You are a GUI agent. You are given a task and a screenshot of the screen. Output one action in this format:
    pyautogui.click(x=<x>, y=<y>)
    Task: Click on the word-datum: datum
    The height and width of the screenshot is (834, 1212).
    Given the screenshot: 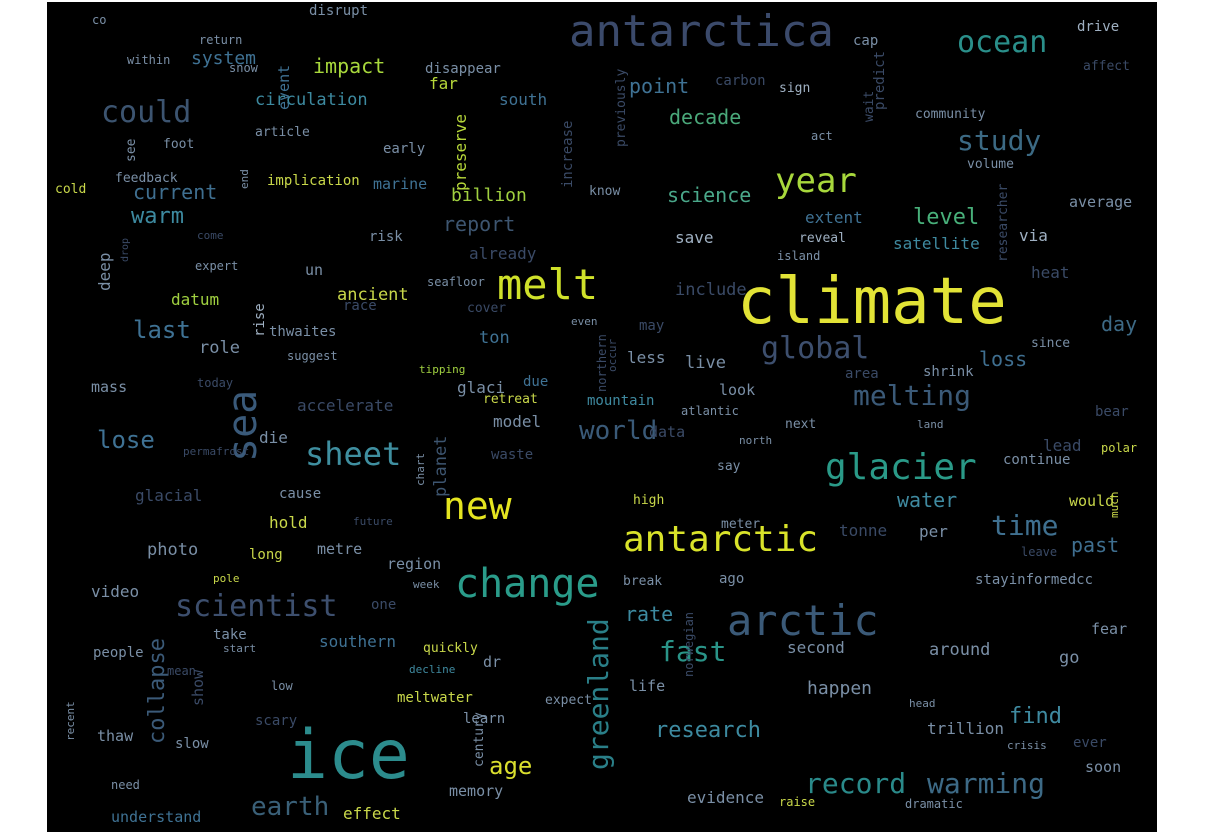 What is the action you would take?
    pyautogui.click(x=195, y=299)
    